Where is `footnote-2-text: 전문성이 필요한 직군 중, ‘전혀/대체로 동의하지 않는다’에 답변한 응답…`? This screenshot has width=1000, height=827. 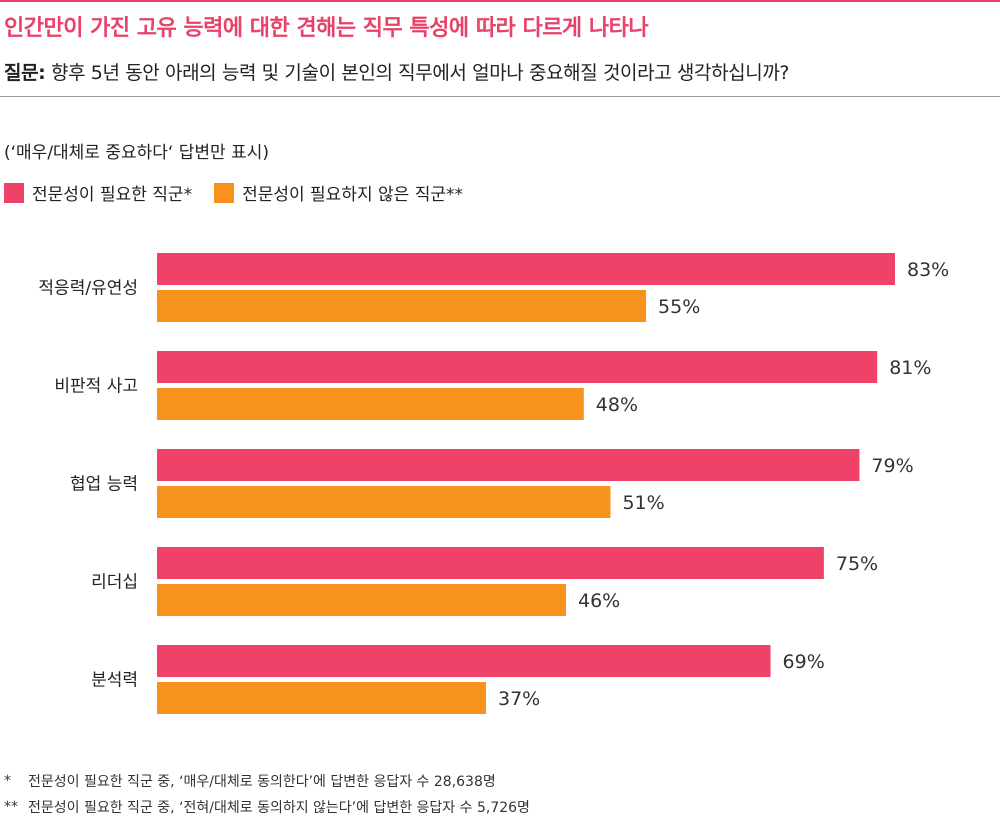 footnote-2-text: 전문성이 필요한 직군 중, ‘전혀/대체로 동의하지 않는다’에 답변한 응답… is located at coordinates (279, 808).